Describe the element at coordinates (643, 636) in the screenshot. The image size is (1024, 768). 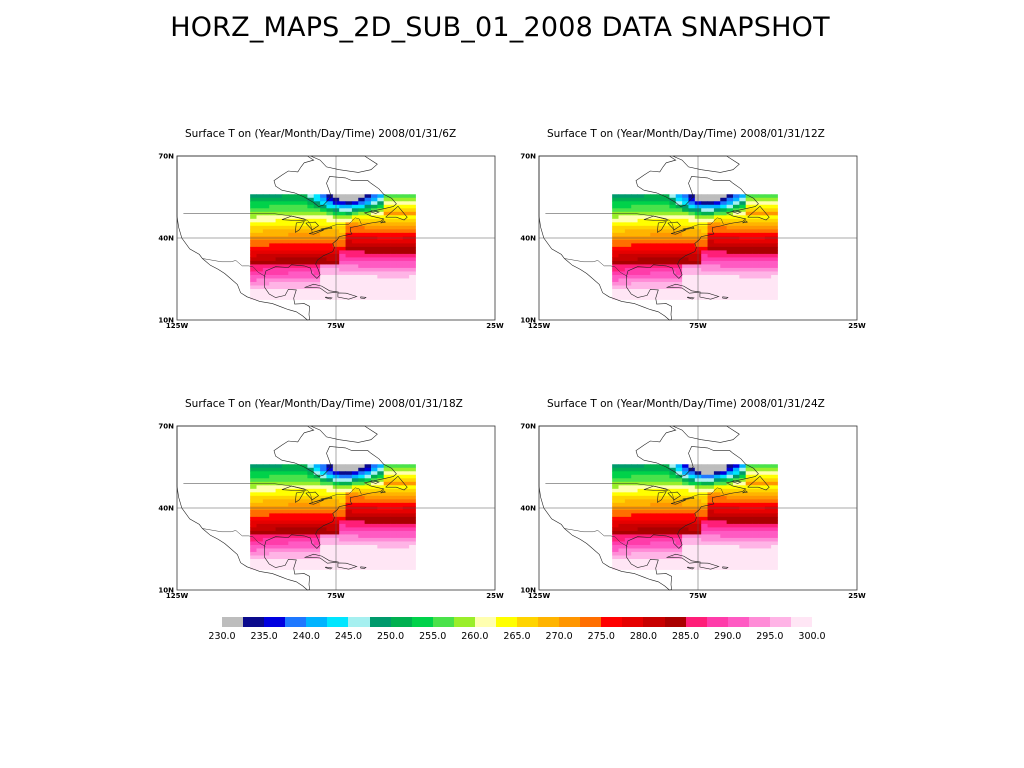
I see `colorbar-label: 280.0` at that location.